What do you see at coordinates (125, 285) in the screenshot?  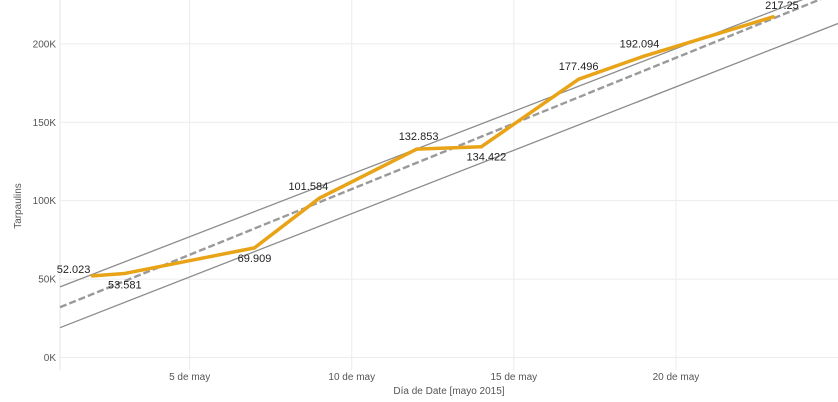 I see `data-label: 53.581` at bounding box center [125, 285].